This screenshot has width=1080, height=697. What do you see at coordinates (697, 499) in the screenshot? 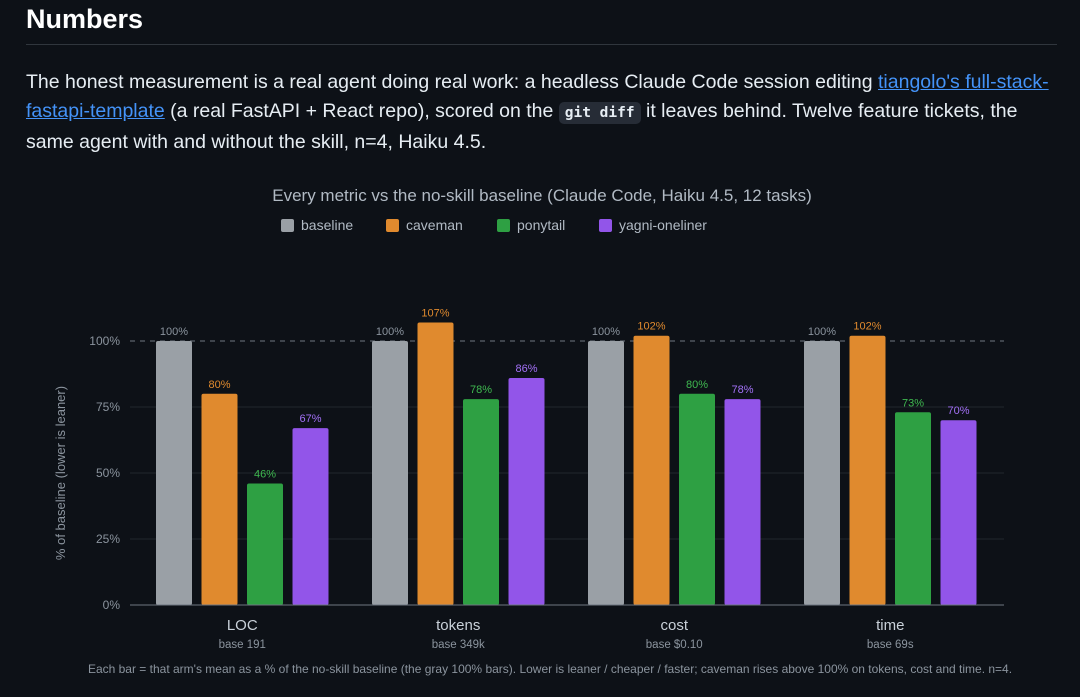
I see `bar-ponytail-cost` at bounding box center [697, 499].